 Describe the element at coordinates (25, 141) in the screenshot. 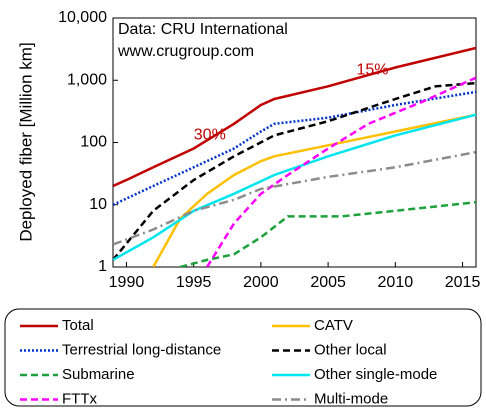

I see `y-axis-label: Deployed fiber [Million km]` at that location.